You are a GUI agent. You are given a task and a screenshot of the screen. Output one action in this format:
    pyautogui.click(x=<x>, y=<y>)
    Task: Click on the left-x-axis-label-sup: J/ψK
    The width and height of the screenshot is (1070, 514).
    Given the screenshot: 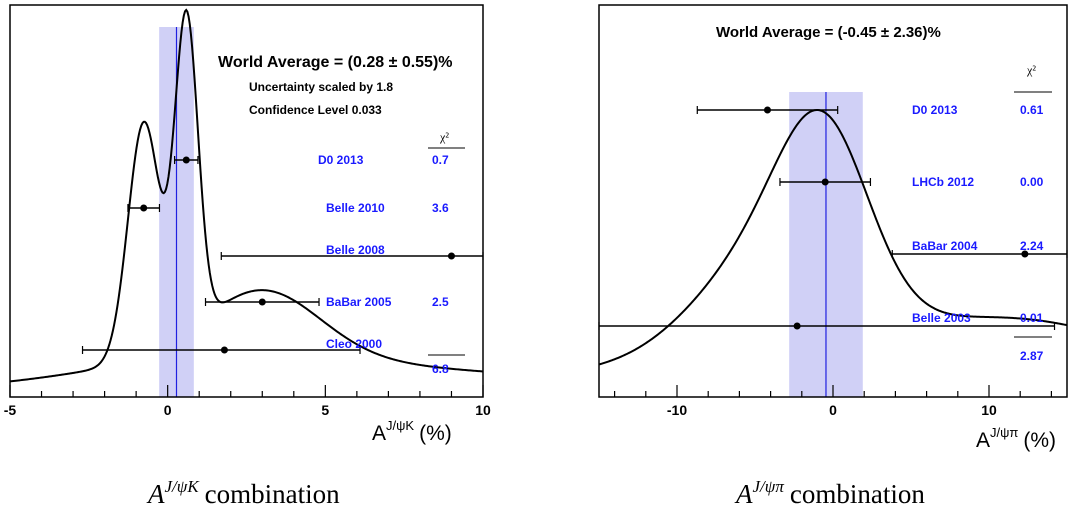 What is the action you would take?
    pyautogui.click(x=400, y=425)
    